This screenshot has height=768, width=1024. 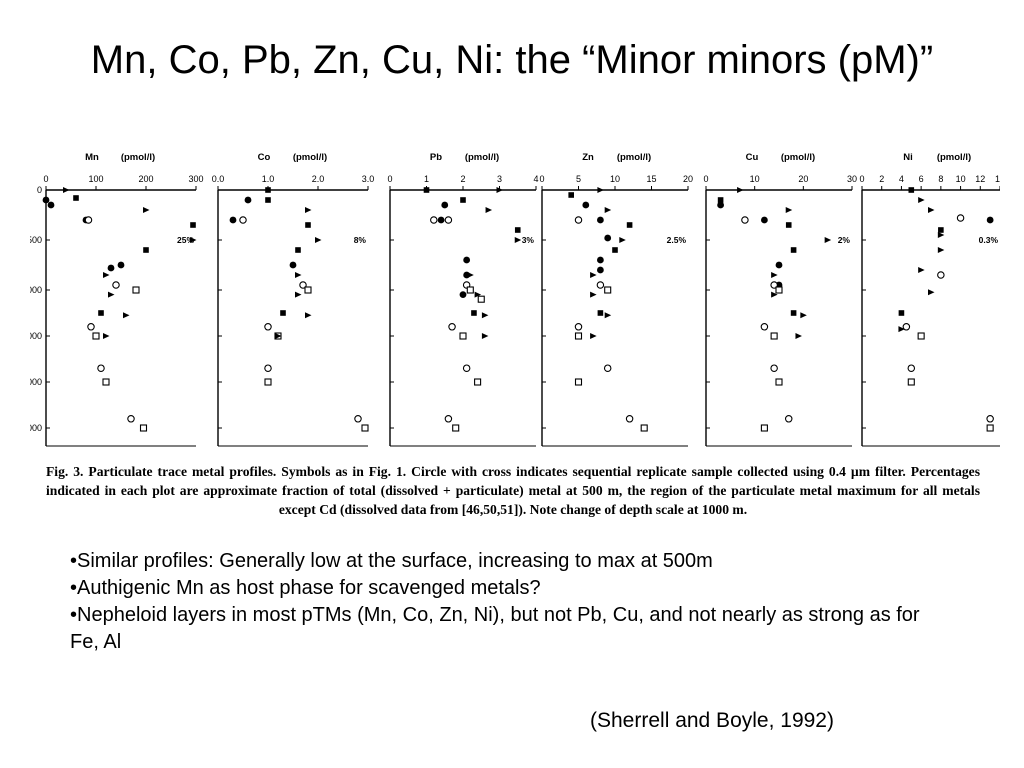 What do you see at coordinates (145, 179) in the screenshot?
I see `x-tick-label: 200` at bounding box center [145, 179].